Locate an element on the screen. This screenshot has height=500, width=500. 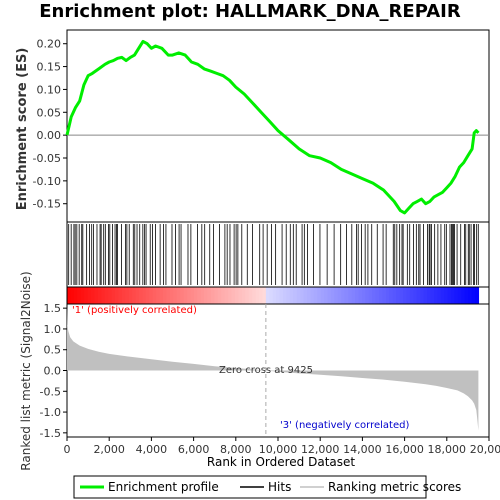
positive-correlation-label: '1' (positively correlated) is located at coordinates (134, 310).